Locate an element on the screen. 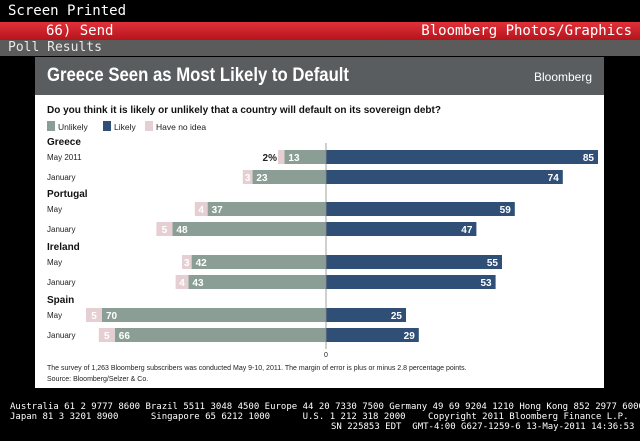 Image resolution: width=640 pixels, height=441 pixels. value-label-unlikely: 42 is located at coordinates (202, 263).